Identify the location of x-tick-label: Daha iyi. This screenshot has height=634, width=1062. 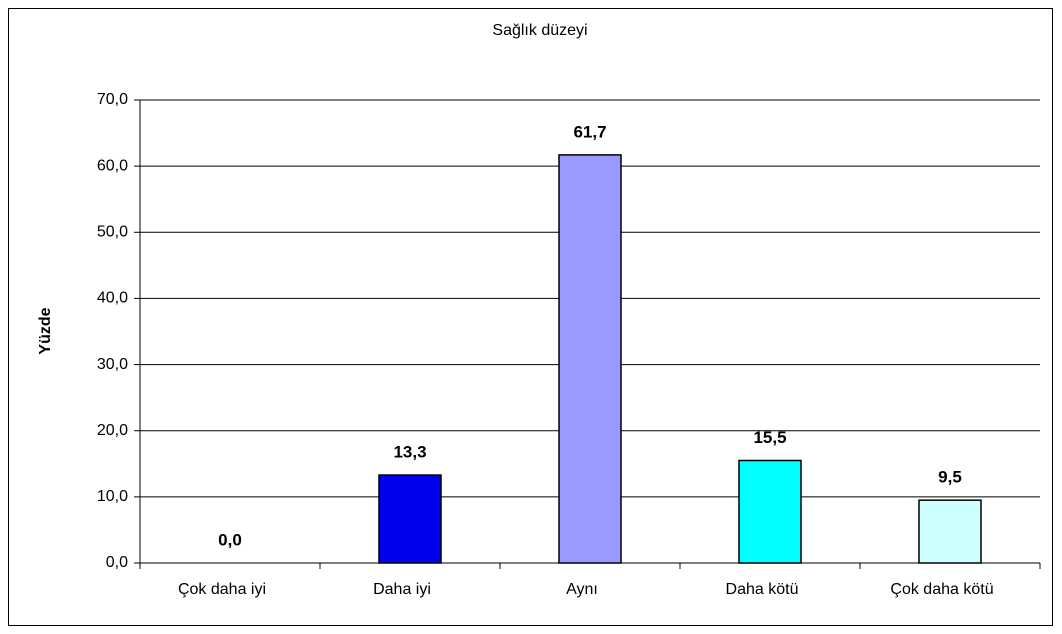
(402, 589).